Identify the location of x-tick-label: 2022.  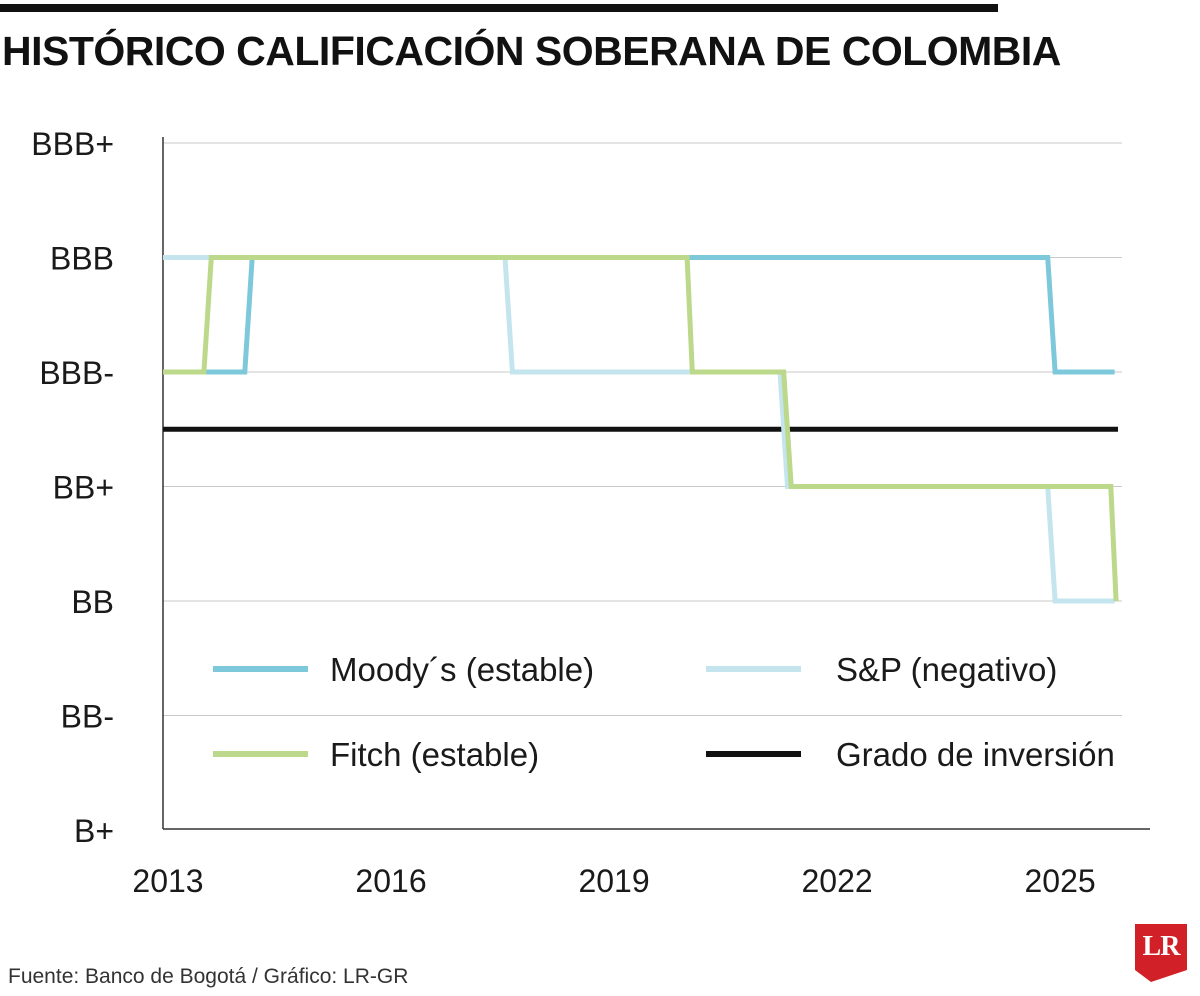
(836, 881).